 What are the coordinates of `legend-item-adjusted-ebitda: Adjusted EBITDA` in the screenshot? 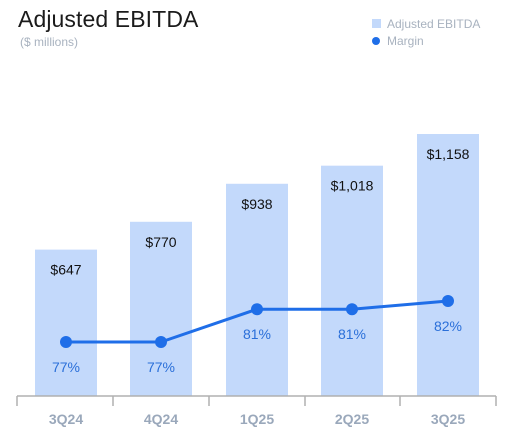 It's located at (426, 23).